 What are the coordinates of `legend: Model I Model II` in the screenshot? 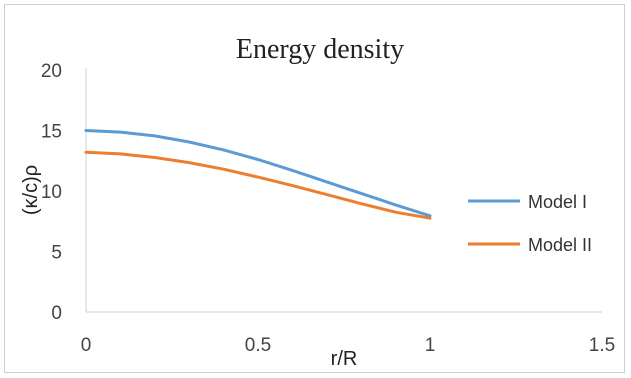 It's located at (530, 223).